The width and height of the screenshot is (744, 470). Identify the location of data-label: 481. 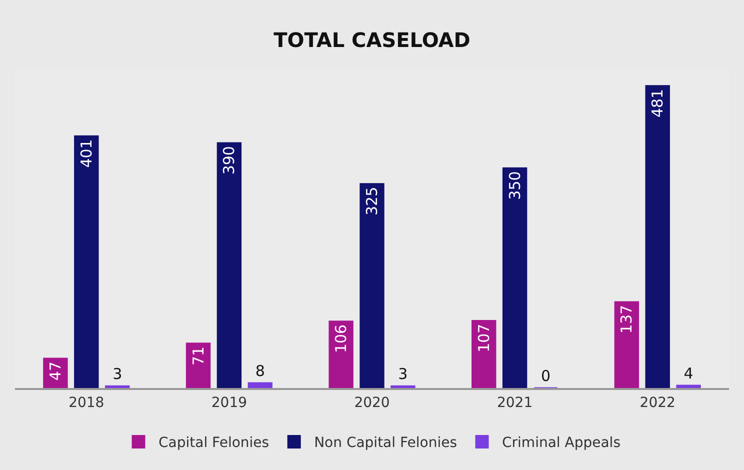
(657, 103).